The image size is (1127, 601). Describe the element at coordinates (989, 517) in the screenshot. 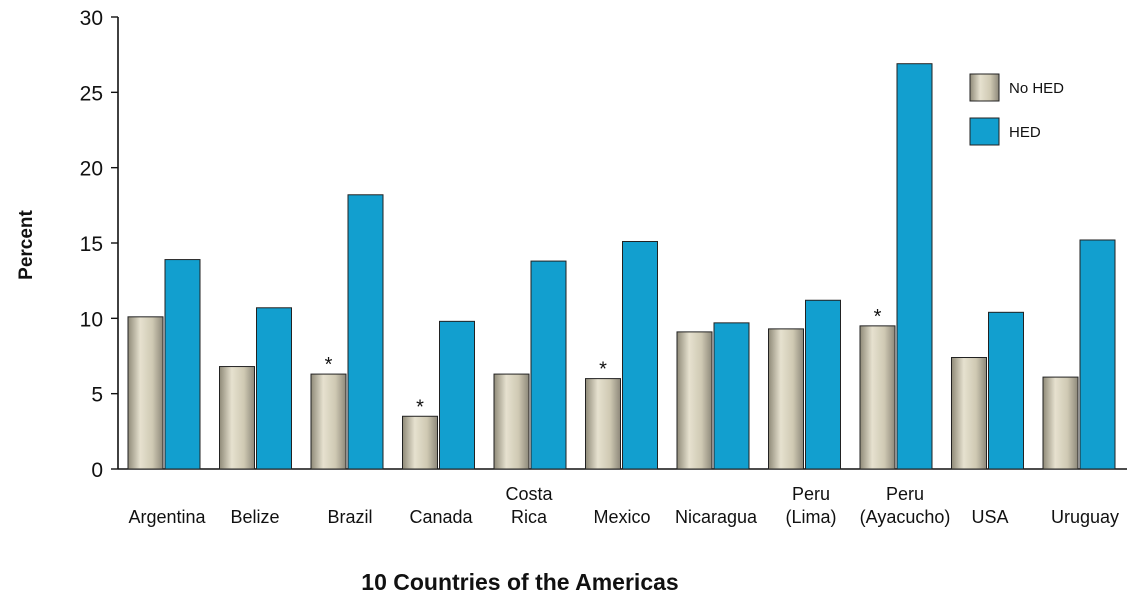

I see `category-label: USA` at that location.